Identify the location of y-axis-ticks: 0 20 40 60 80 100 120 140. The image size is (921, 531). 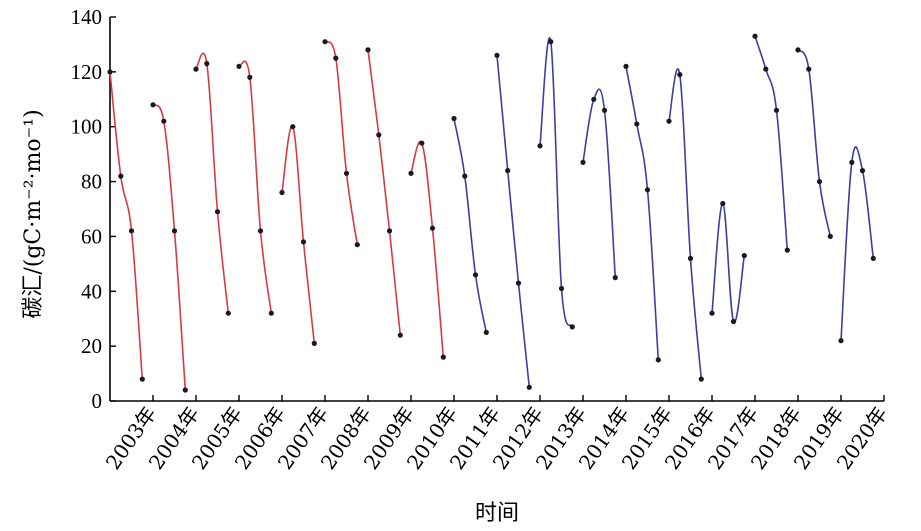
(93, 209).